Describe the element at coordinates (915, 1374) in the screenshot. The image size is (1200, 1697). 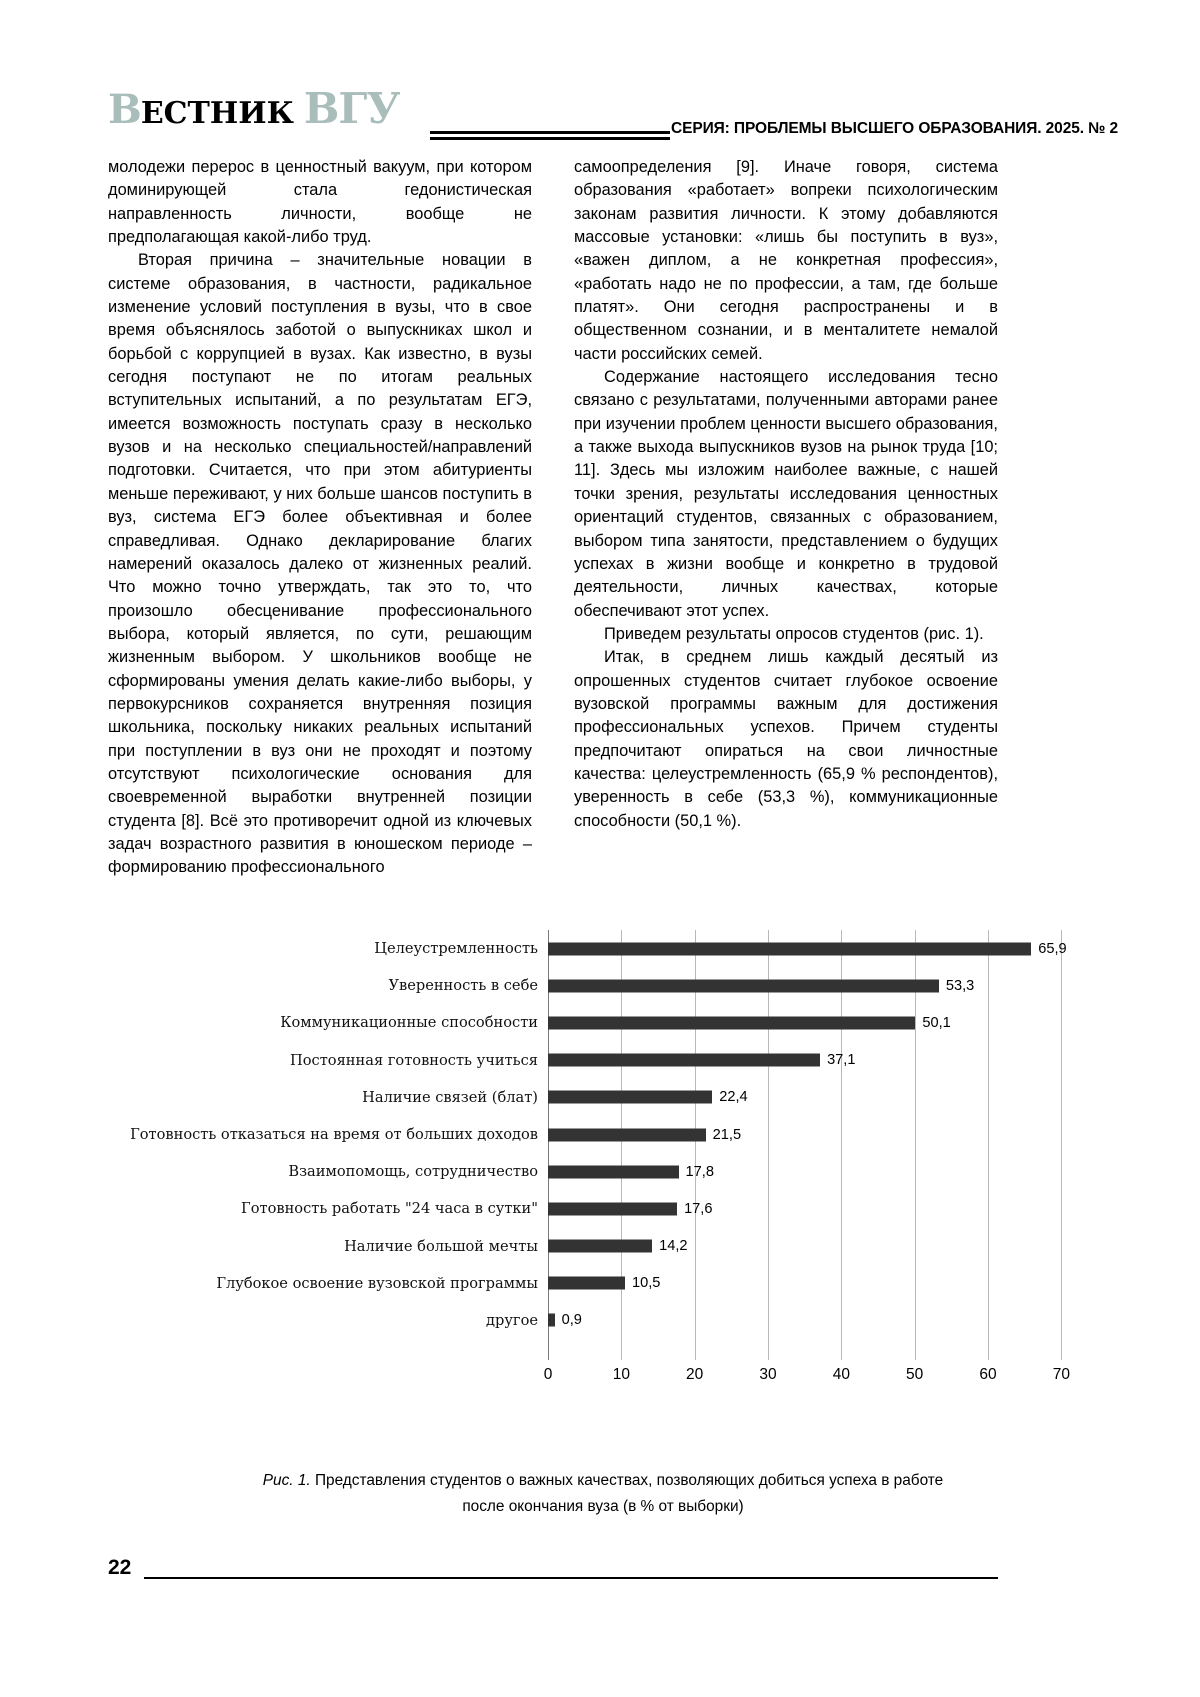
I see `x-tick-label: 50` at that location.